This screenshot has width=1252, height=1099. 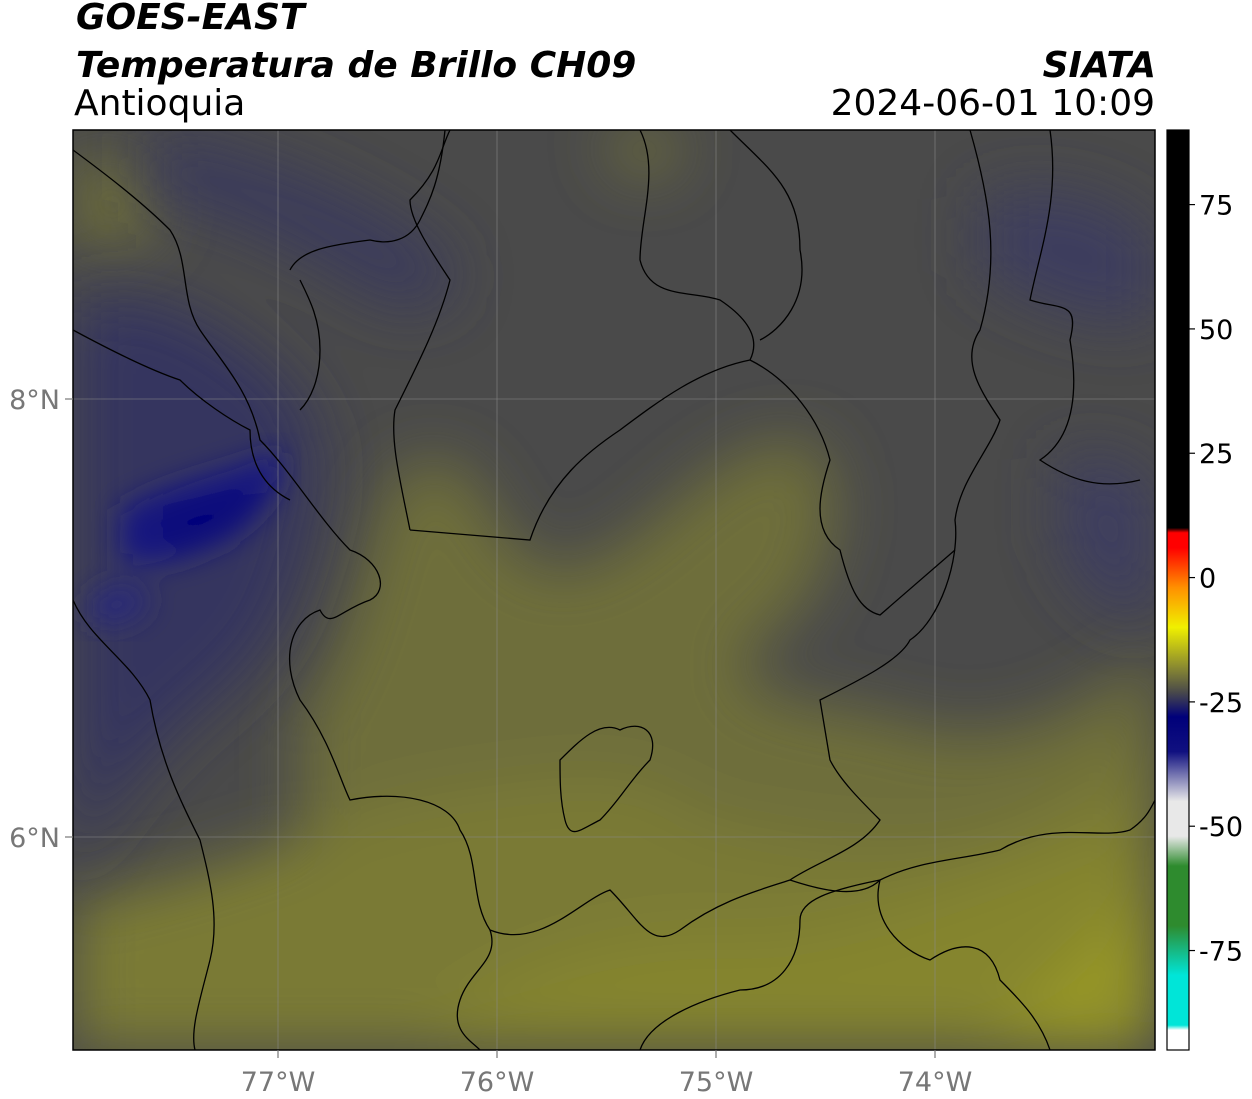 I want to click on colorbar-frame, so click(x=1178, y=590).